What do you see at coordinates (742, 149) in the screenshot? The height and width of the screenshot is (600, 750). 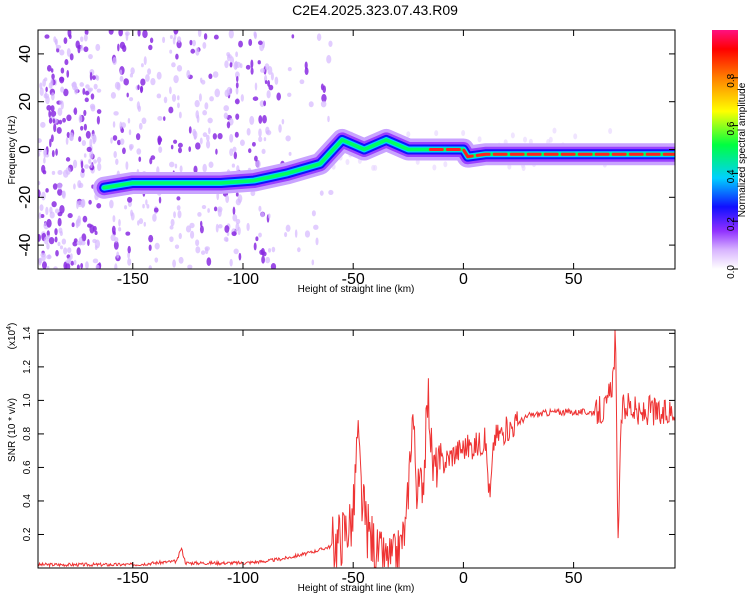 I see `colorbar-label: Normalized spectral amplitude` at bounding box center [742, 149].